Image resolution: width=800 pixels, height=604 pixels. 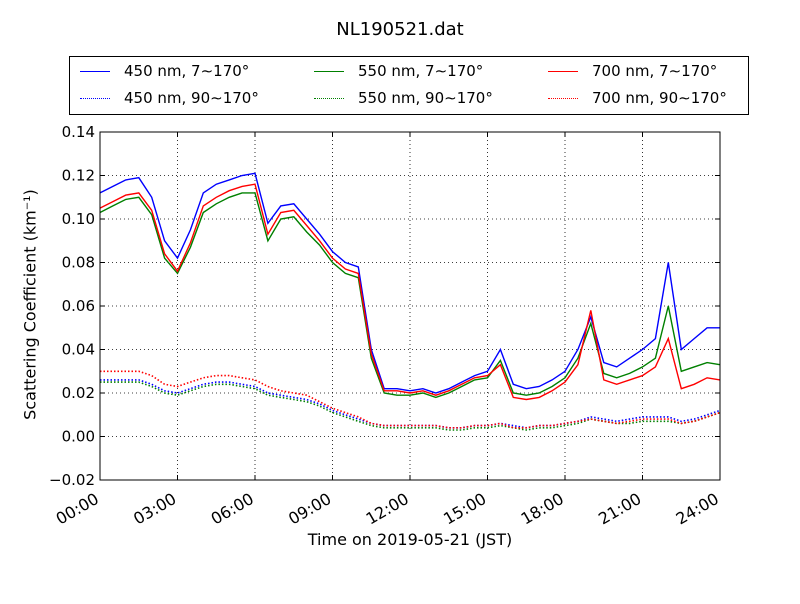 I want to click on x-tick-label: 12:00, so click(x=387, y=509).